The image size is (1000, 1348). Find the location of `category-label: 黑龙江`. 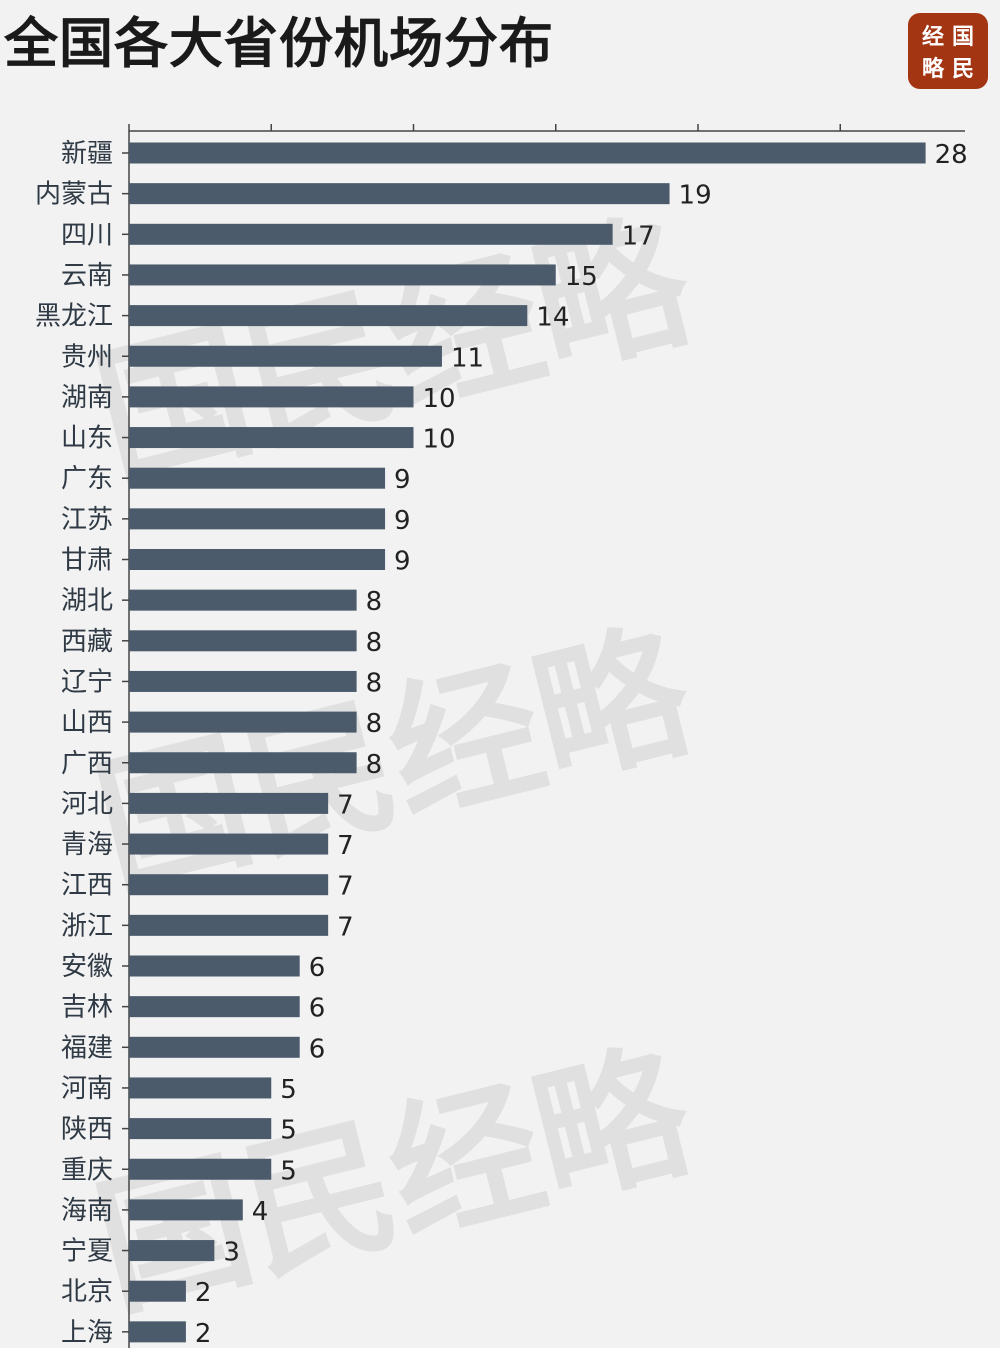

category-label: 黑龙江 is located at coordinates (74, 317).